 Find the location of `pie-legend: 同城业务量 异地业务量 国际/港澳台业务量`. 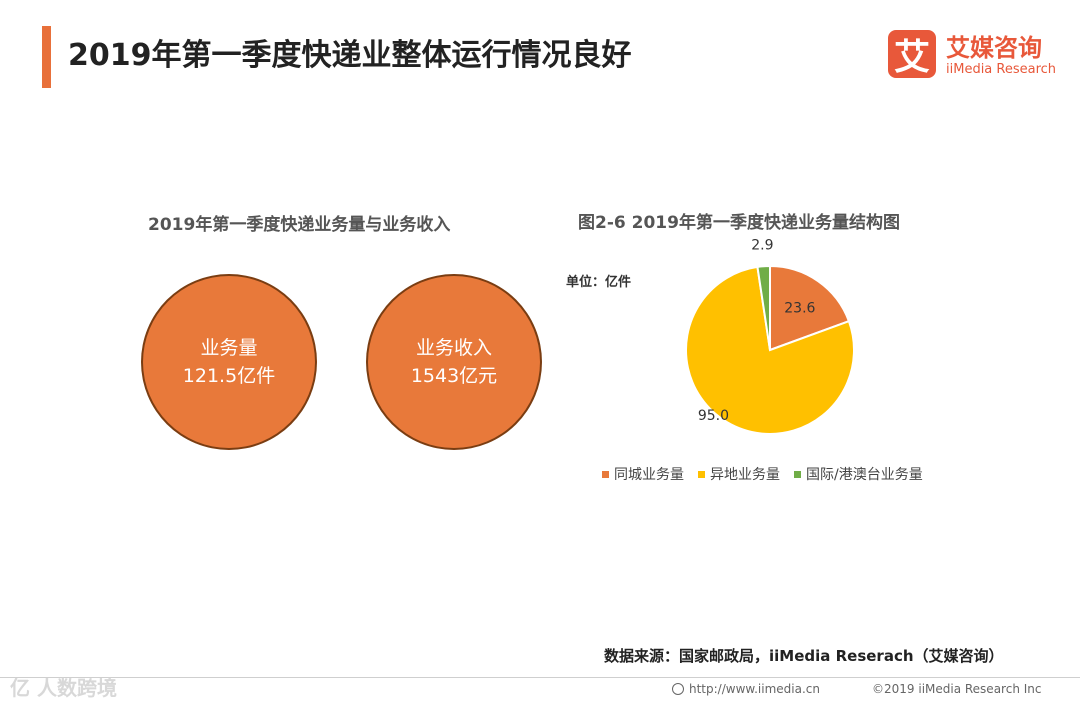

pie-legend: 同城业务量 异地业务量 国际/港澳台业务量 is located at coordinates (762, 474).